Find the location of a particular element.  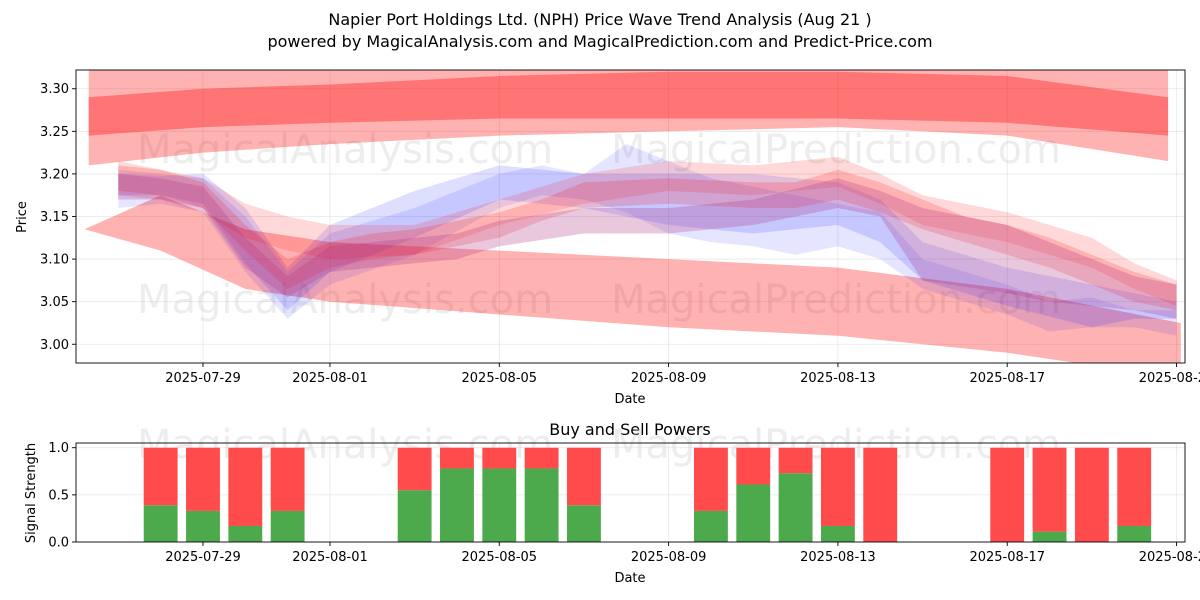

watermark-analysis: MagicalAnalysis.com is located at coordinates (345, 150).